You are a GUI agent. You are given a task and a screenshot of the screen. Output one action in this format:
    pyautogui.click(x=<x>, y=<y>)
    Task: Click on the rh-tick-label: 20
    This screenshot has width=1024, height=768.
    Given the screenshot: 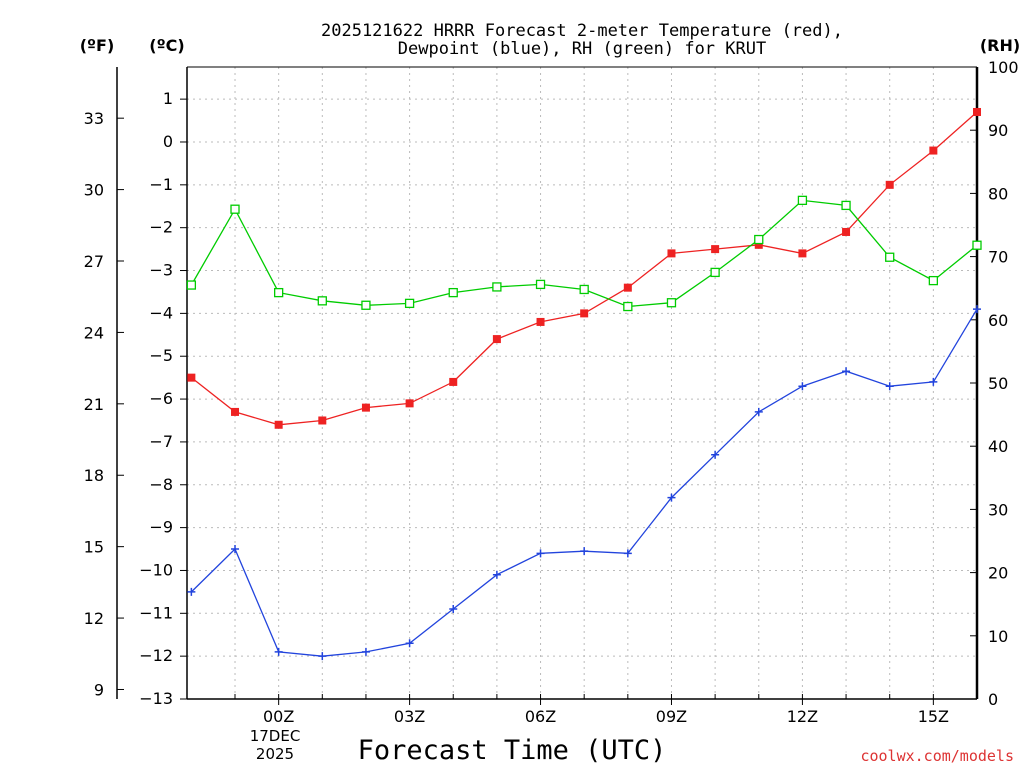 What is the action you would take?
    pyautogui.click(x=998, y=573)
    